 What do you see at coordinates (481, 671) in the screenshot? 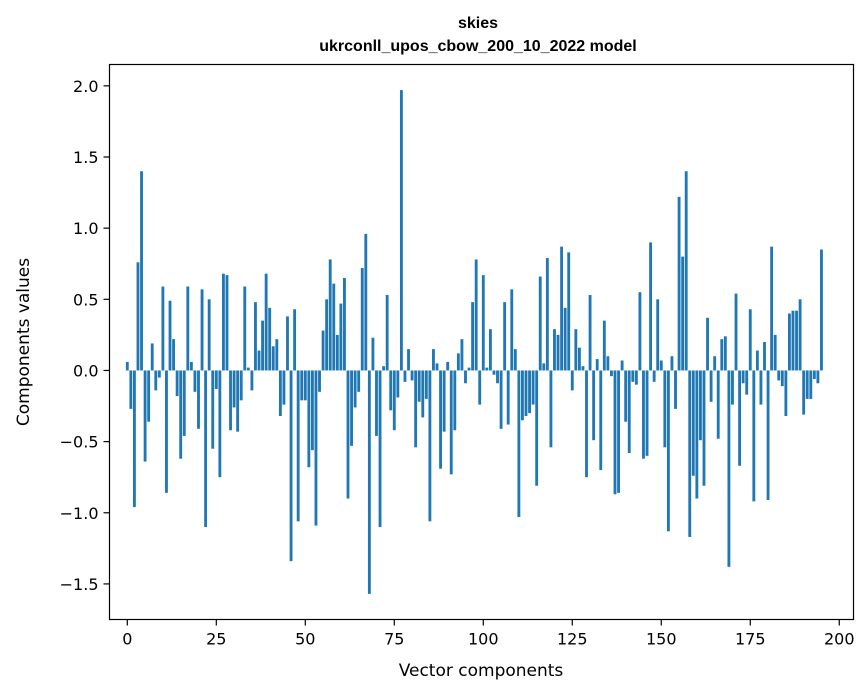
I see `x-axis-label: Vector components` at bounding box center [481, 671].